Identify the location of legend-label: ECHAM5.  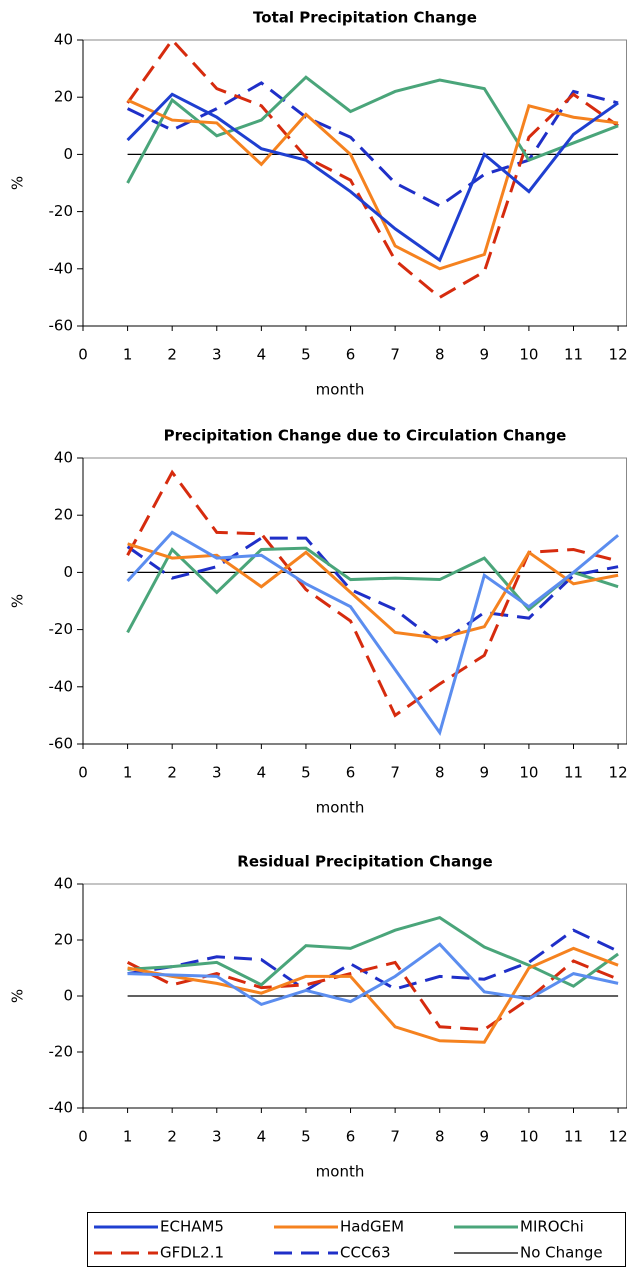
(192, 1227).